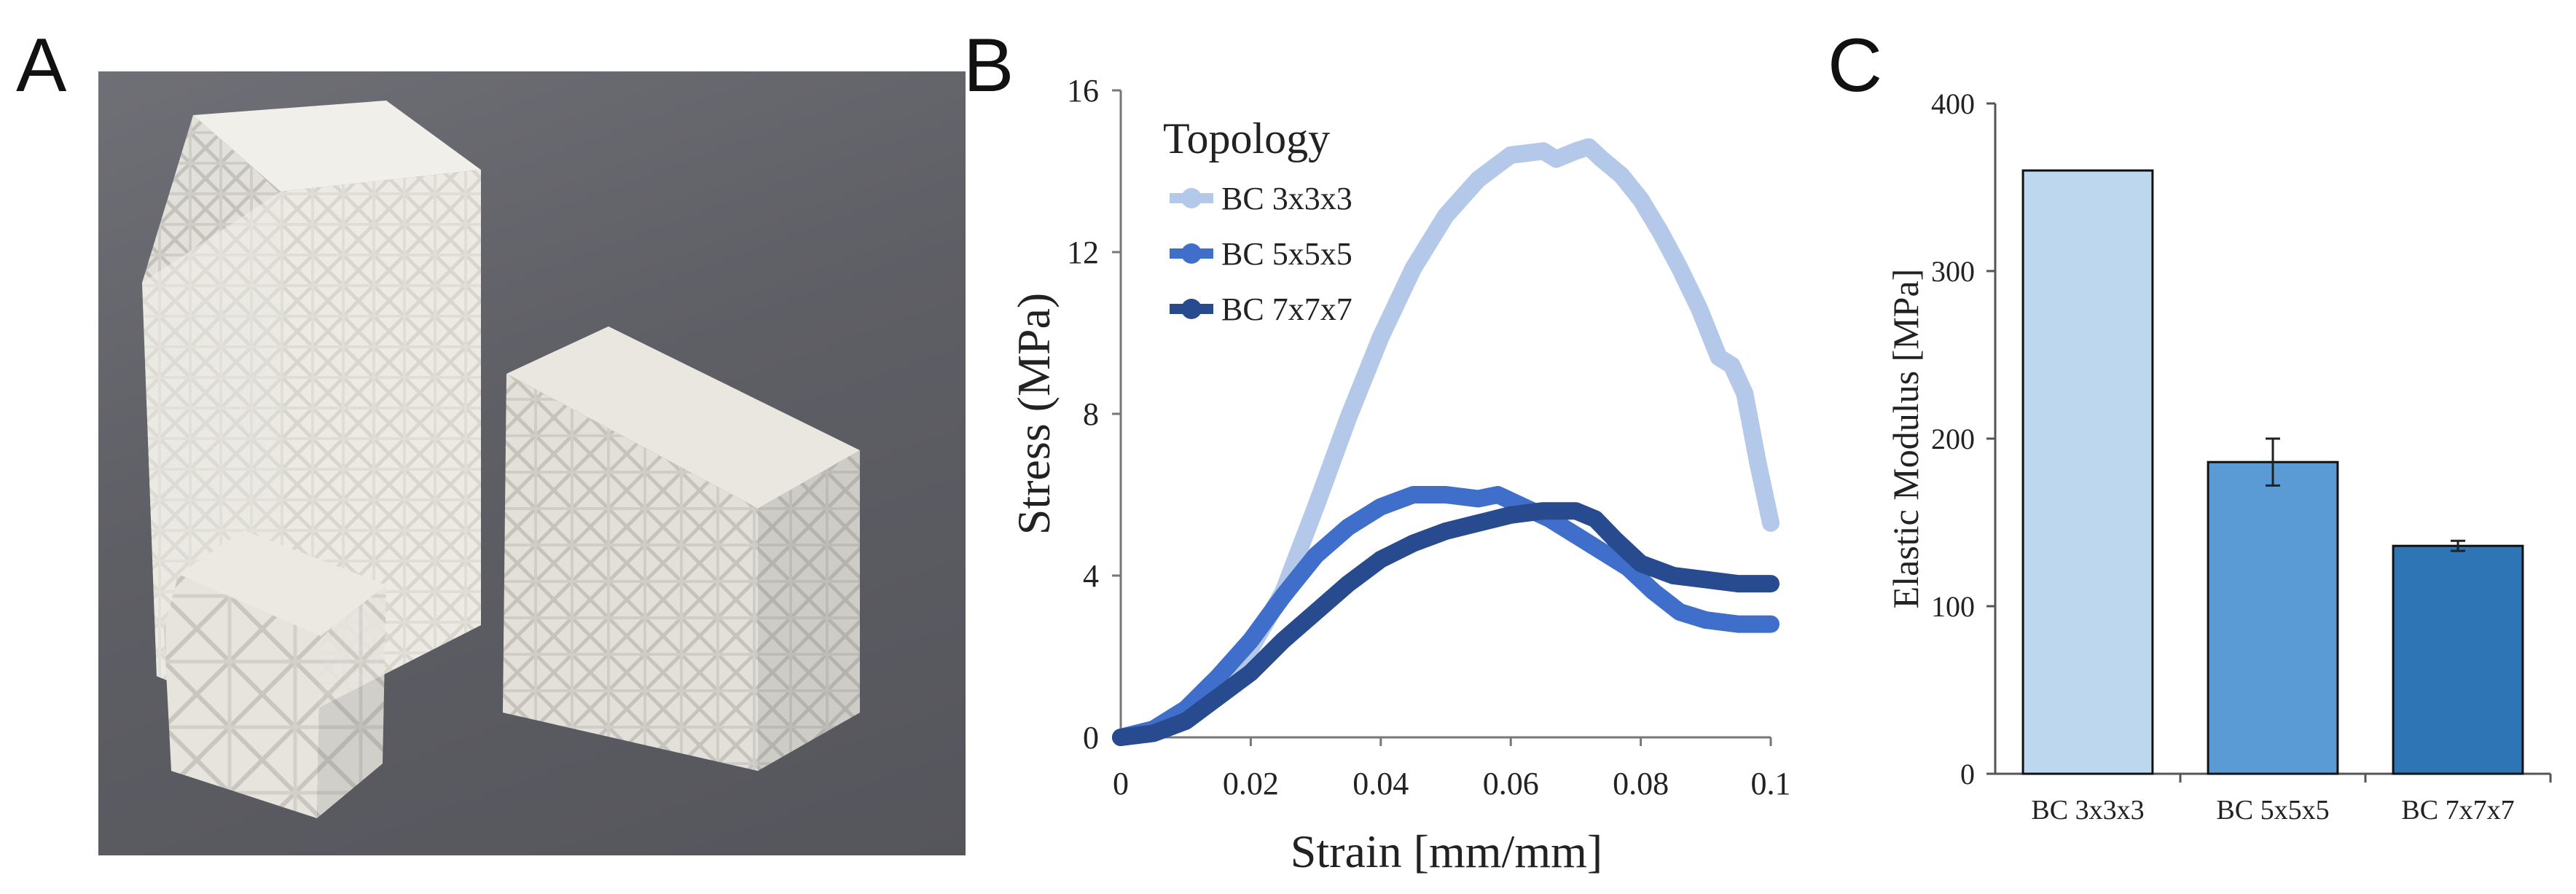  I want to click on legend-item-label: BC 5x5x5, so click(1286, 254).